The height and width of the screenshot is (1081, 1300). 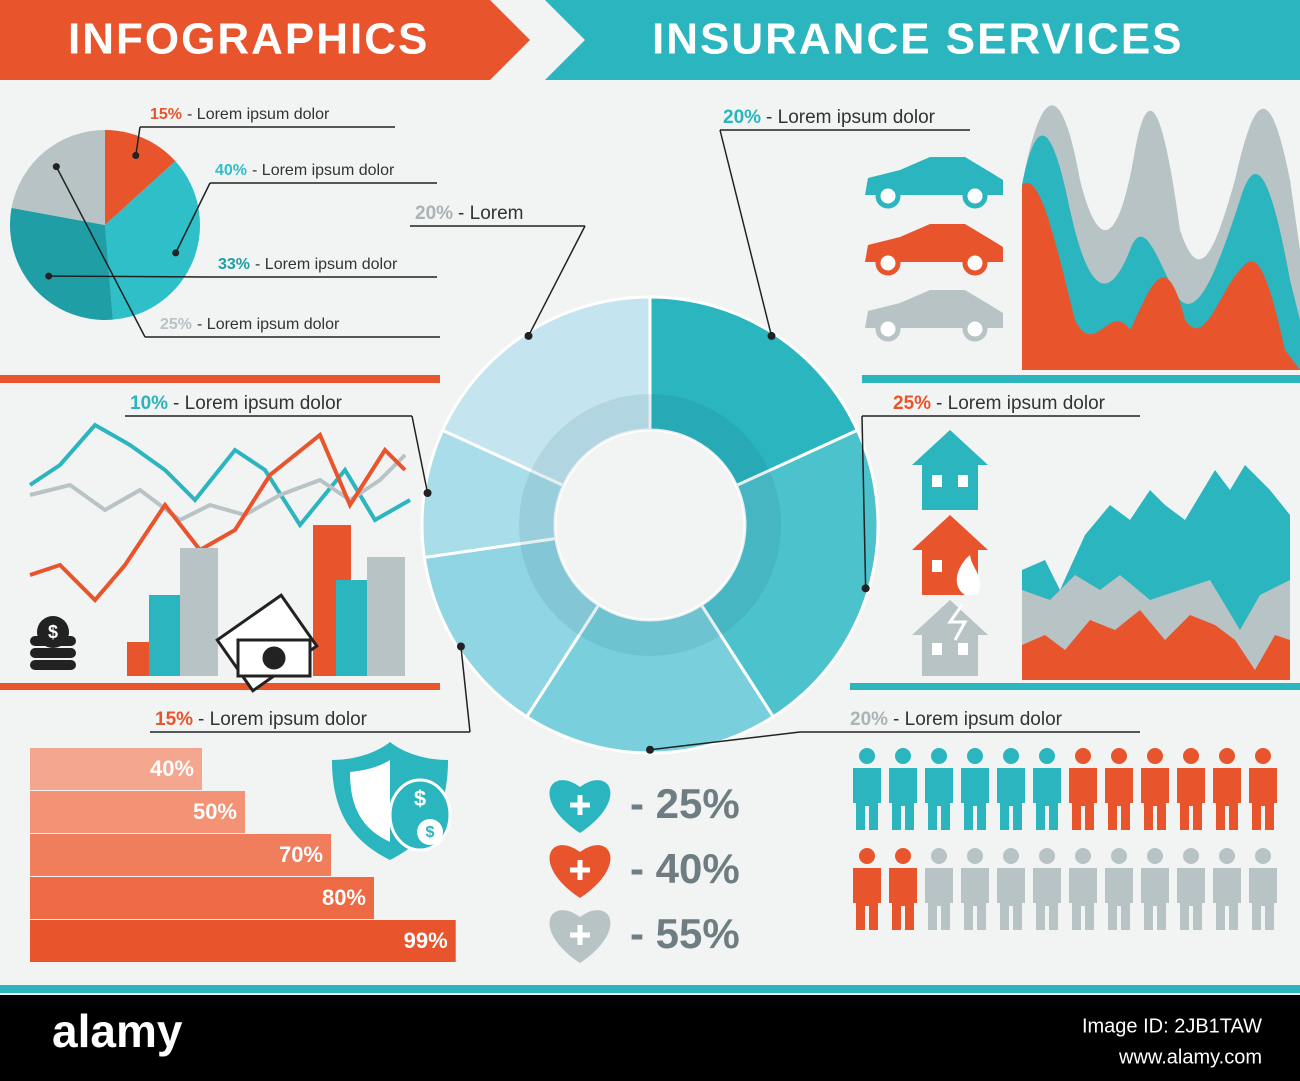 I want to click on heart-value: - 55%, so click(x=685, y=933).